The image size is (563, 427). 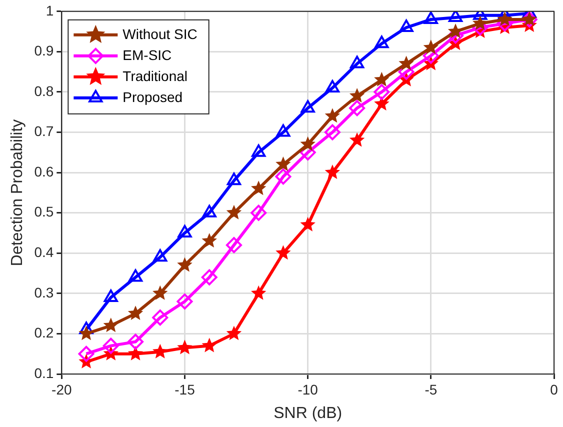 What do you see at coordinates (44, 50) in the screenshot?
I see `y-tick-label: 0.9` at bounding box center [44, 50].